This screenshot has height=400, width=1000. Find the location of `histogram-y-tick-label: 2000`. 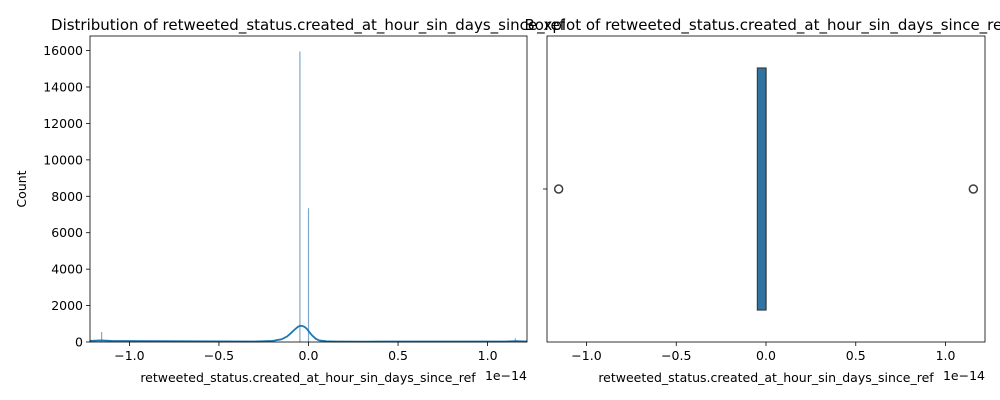

histogram-y-tick-label: 2000 is located at coordinates (67, 305).